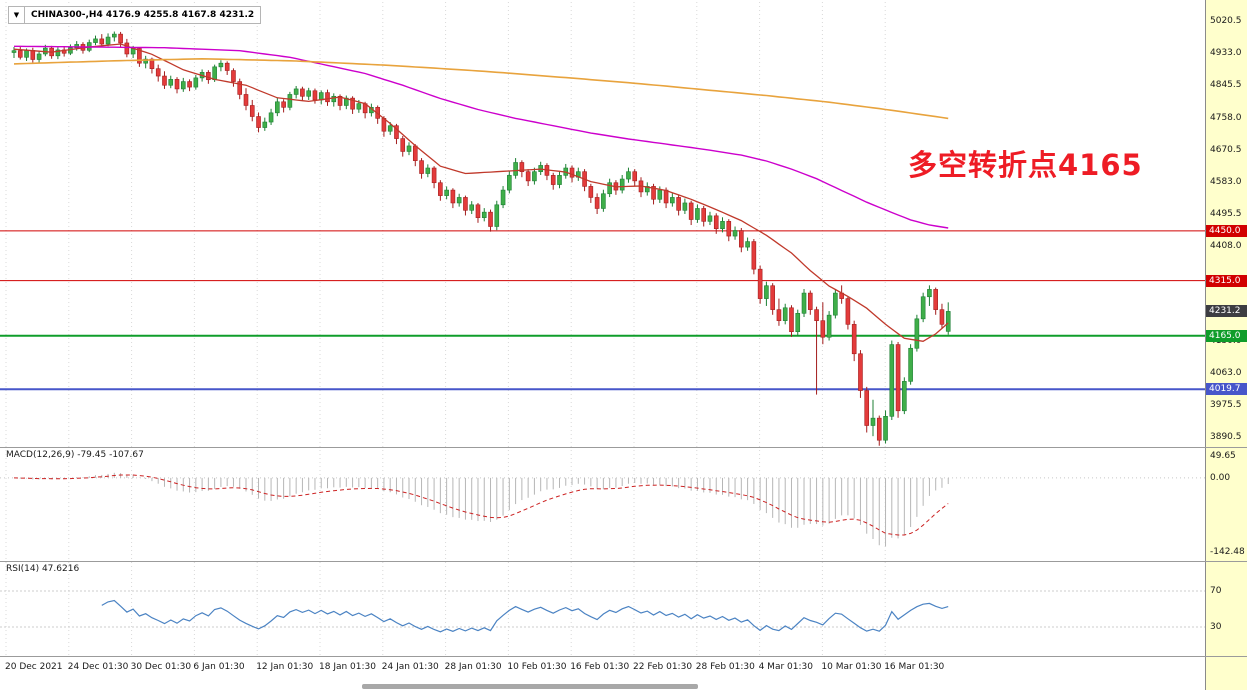 The image size is (1247, 690). Describe the element at coordinates (1226, 181) in the screenshot. I see `price-tick-label: 4583.0` at that location.